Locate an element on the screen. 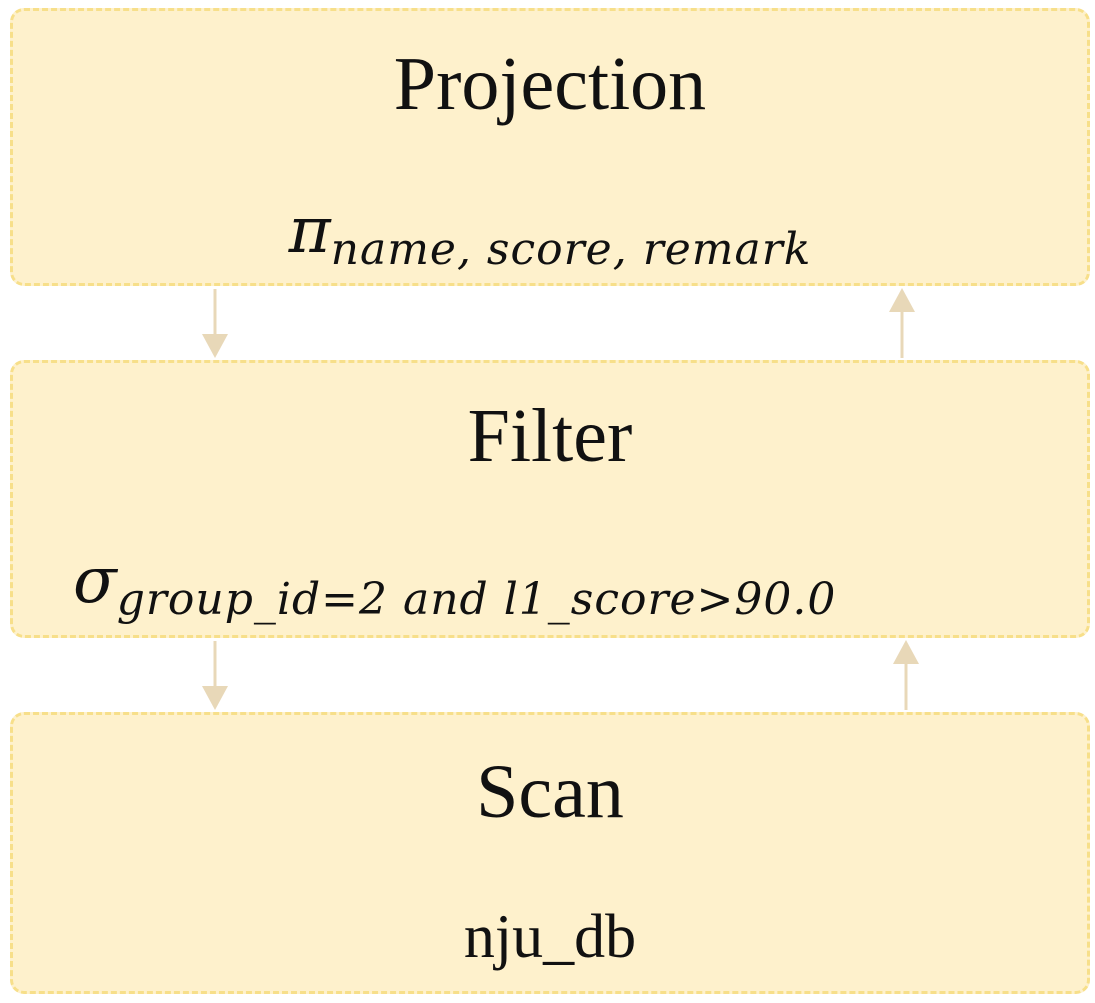  projection-attributes: name, score, remark is located at coordinates (571, 249).